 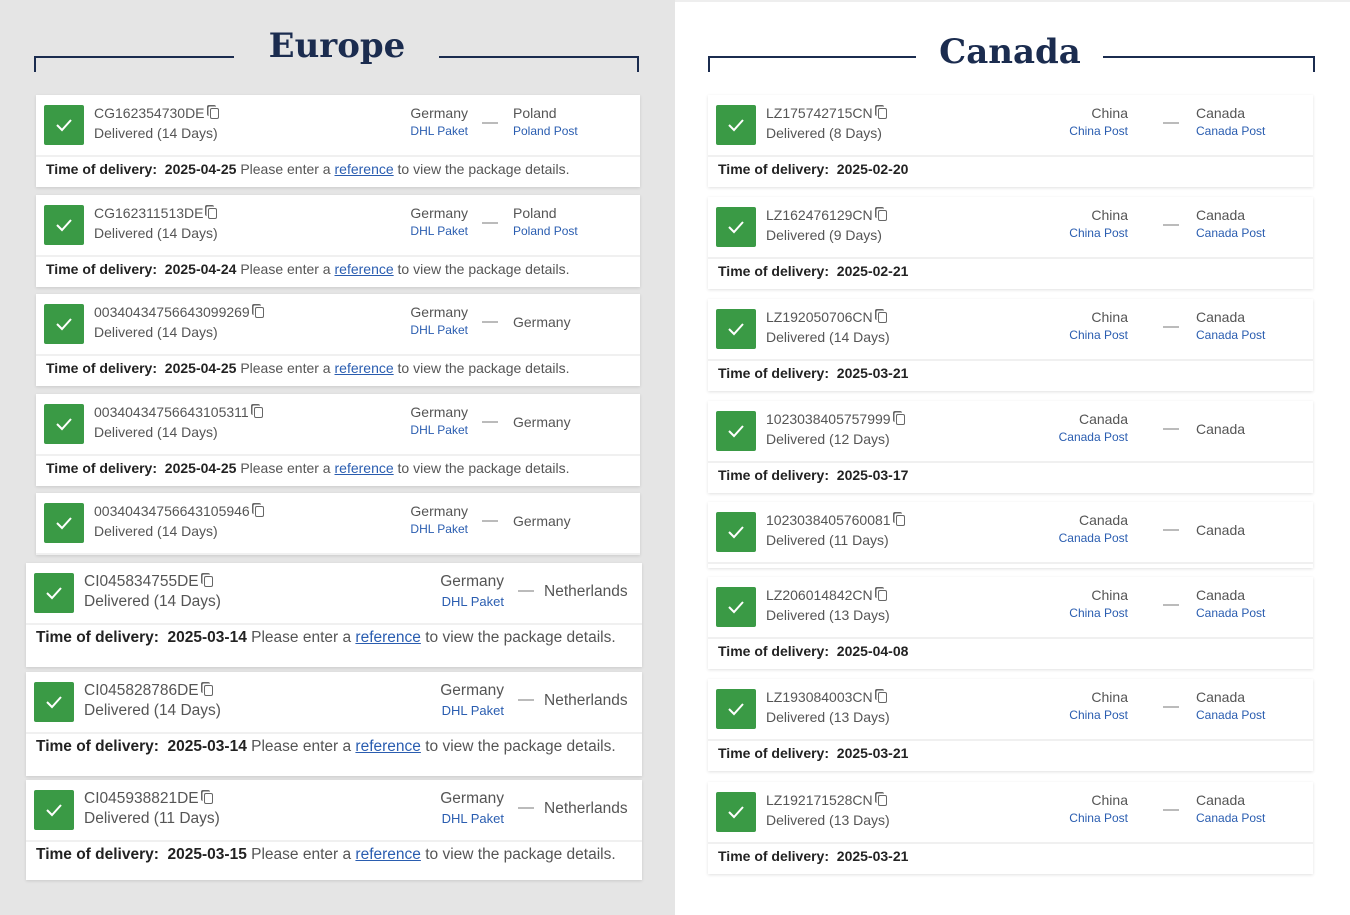 I want to click on tracking-number-text: 00340434756643099269, so click(x=172, y=312).